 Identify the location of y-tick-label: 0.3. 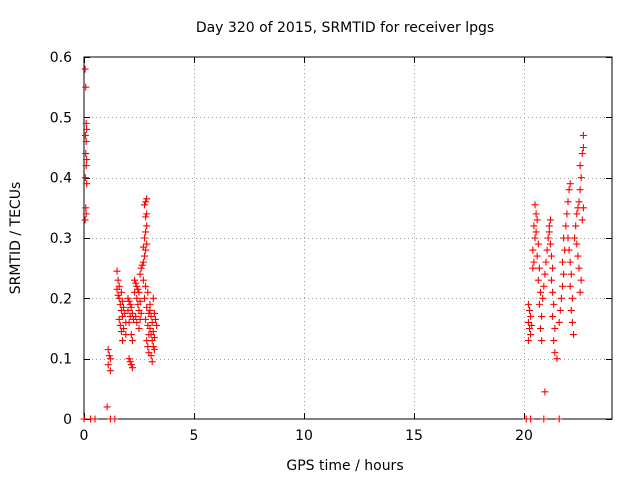
(61, 239).